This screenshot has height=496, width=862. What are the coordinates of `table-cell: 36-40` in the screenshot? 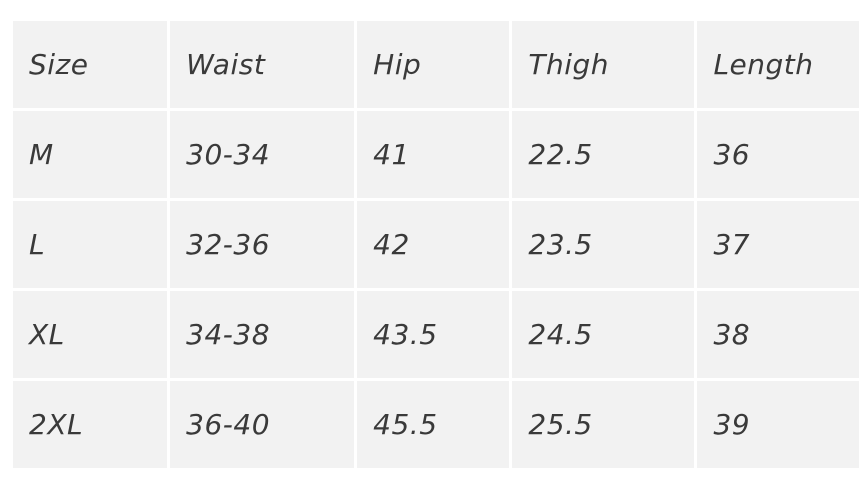 It's located at (262, 424).